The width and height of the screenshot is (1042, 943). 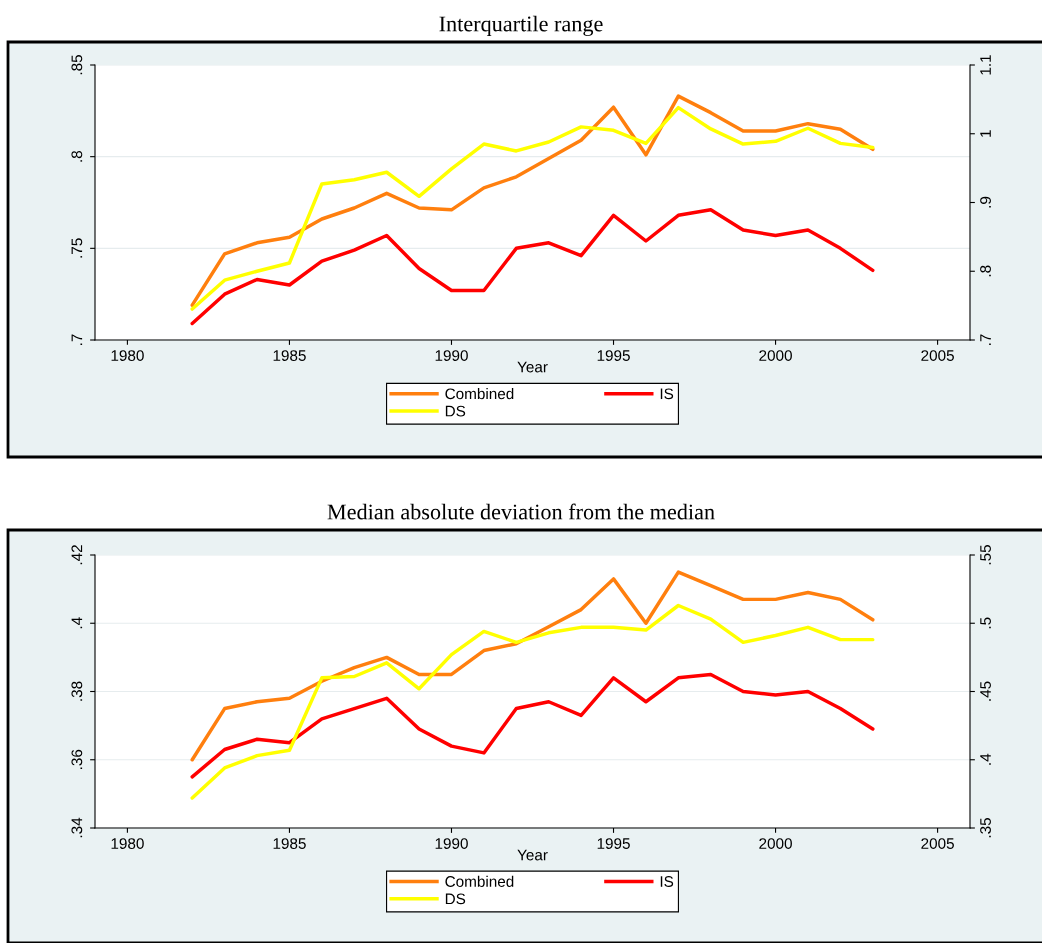 What do you see at coordinates (985, 202) in the screenshot?
I see `y2-tick-label: .9` at bounding box center [985, 202].